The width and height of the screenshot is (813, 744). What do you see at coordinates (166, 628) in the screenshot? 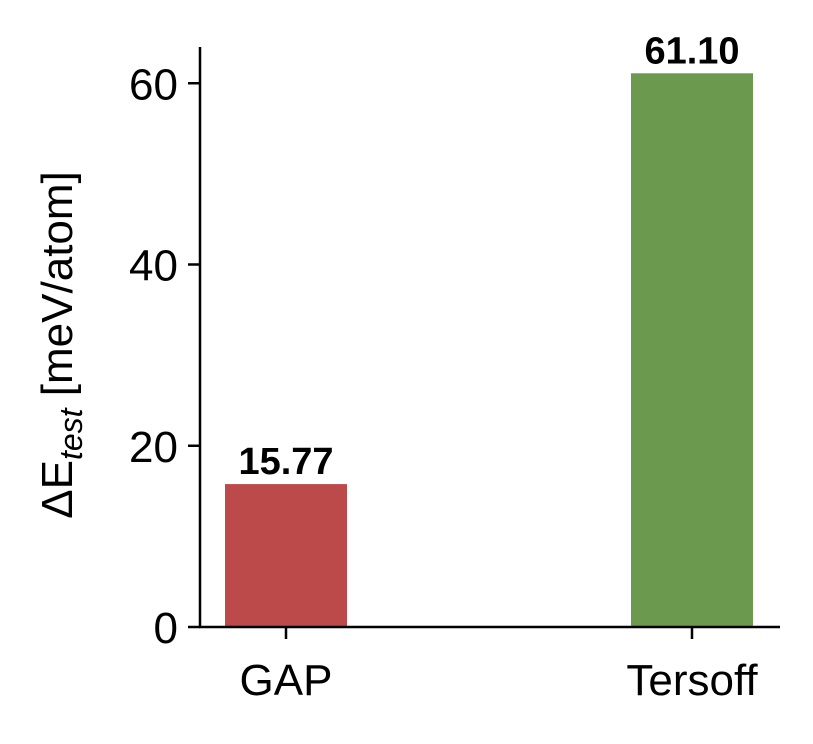
I see `y-tick-label: 0` at bounding box center [166, 628].